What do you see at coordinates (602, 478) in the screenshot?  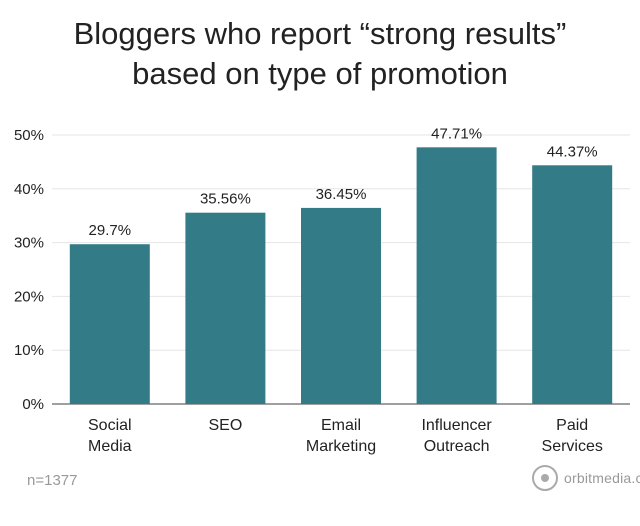 I see `brand-text: orbitmedia.com` at bounding box center [602, 478].